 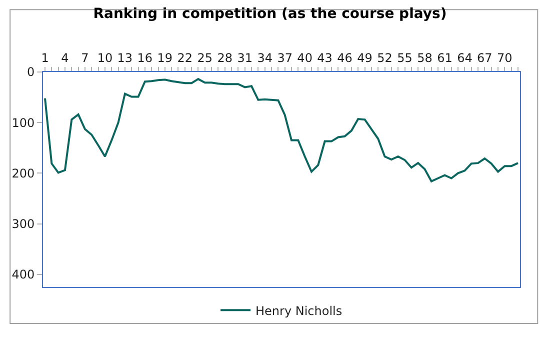 I want to click on y-tick-label: 300, so click(x=23, y=223).